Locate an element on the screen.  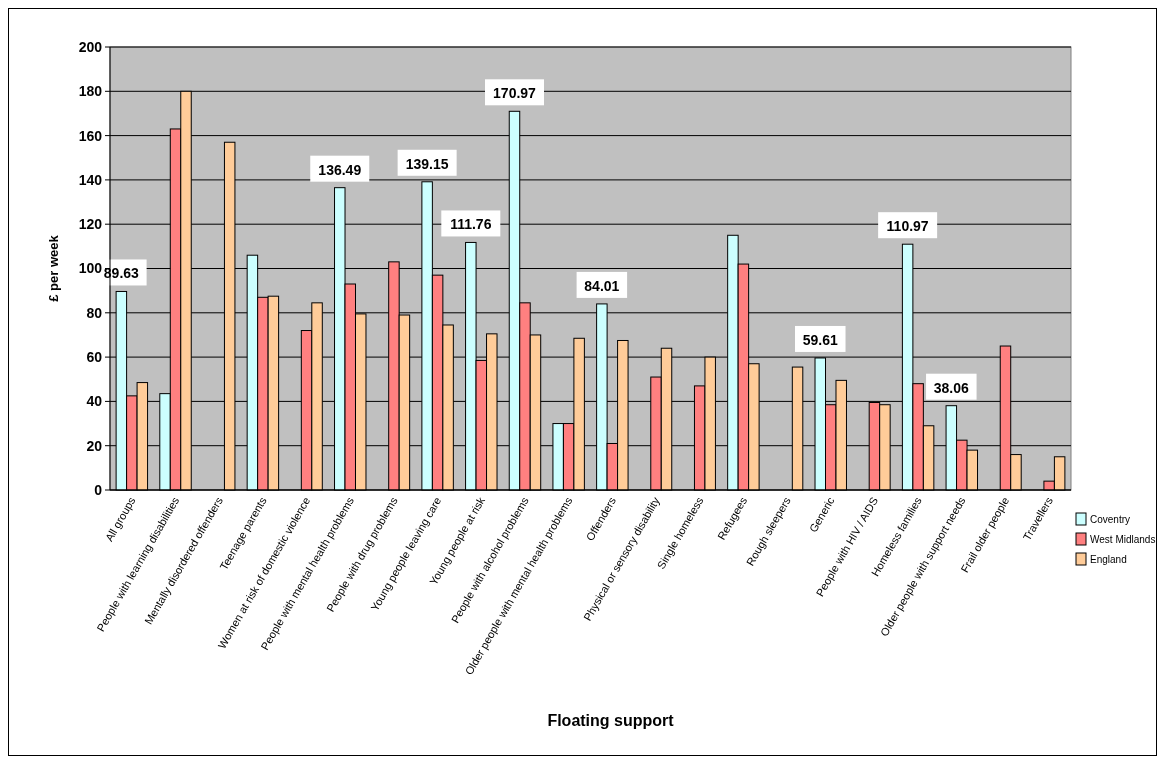
y-tick-label: 20 is located at coordinates (94, 445).